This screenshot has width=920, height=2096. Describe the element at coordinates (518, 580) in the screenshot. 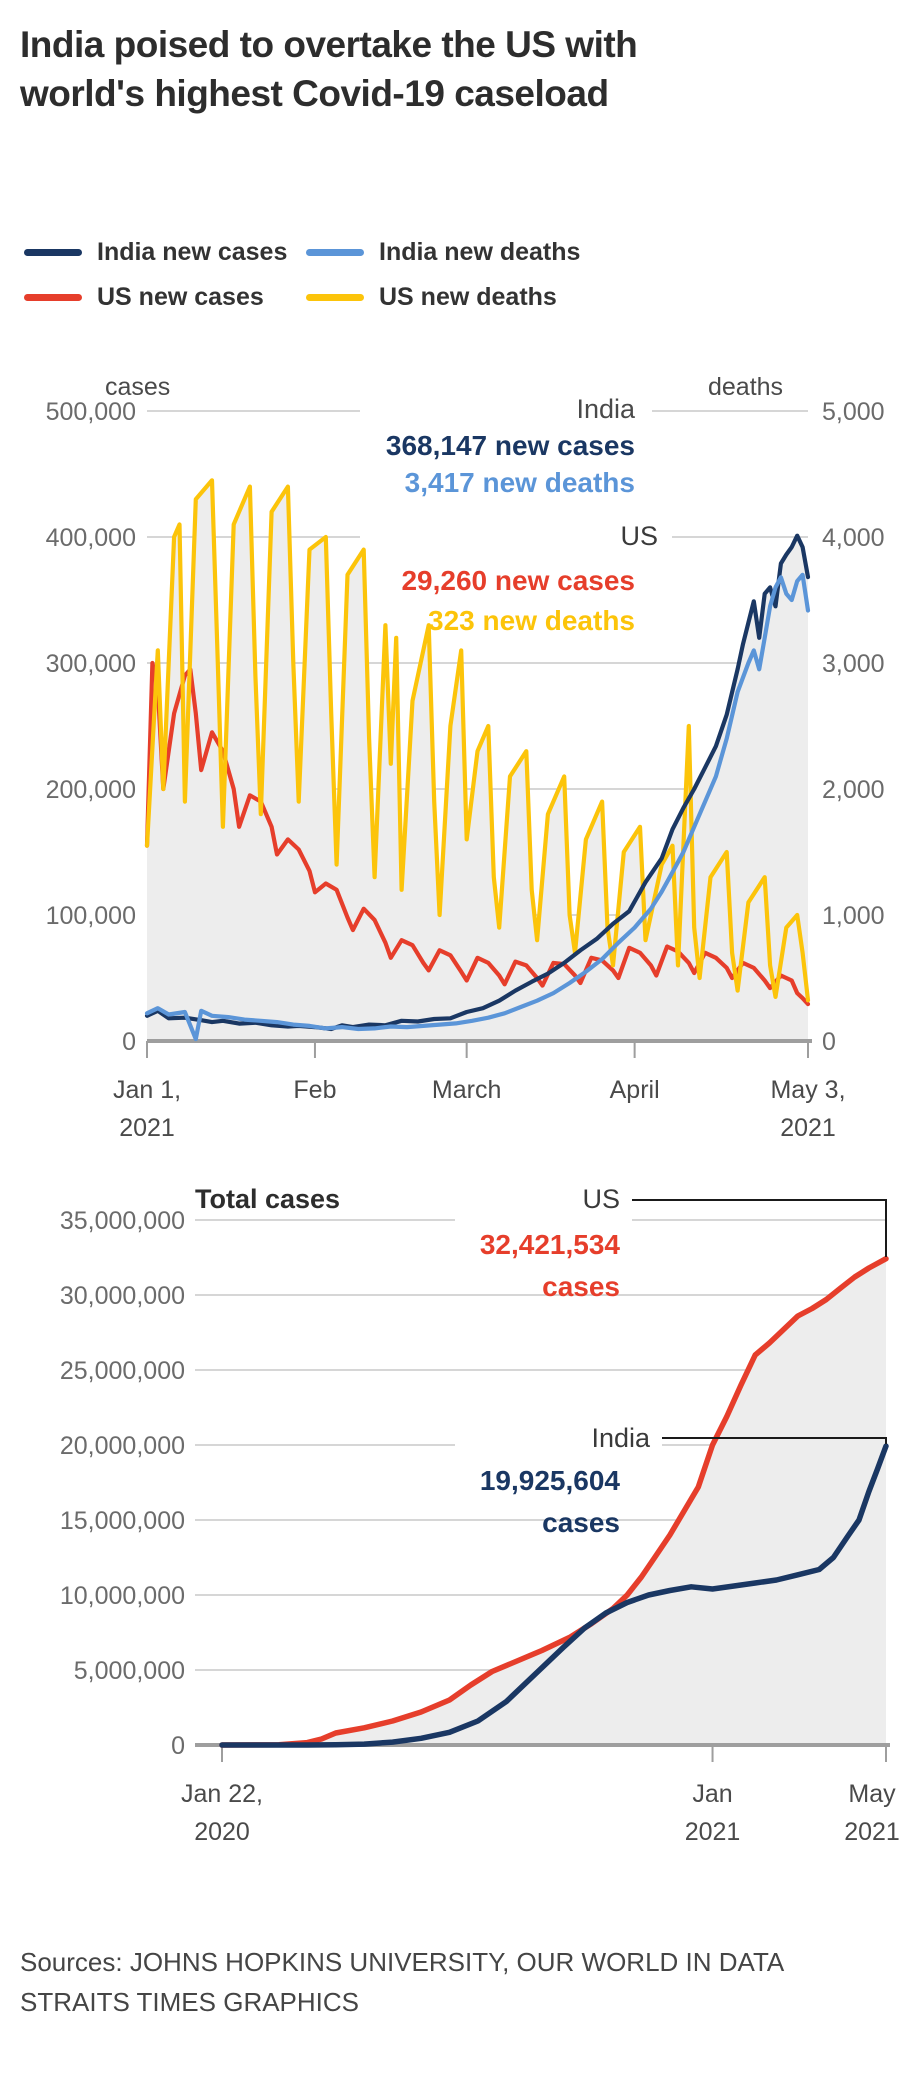

I see `annotation-us-new-cases: 29,260 new cases` at that location.